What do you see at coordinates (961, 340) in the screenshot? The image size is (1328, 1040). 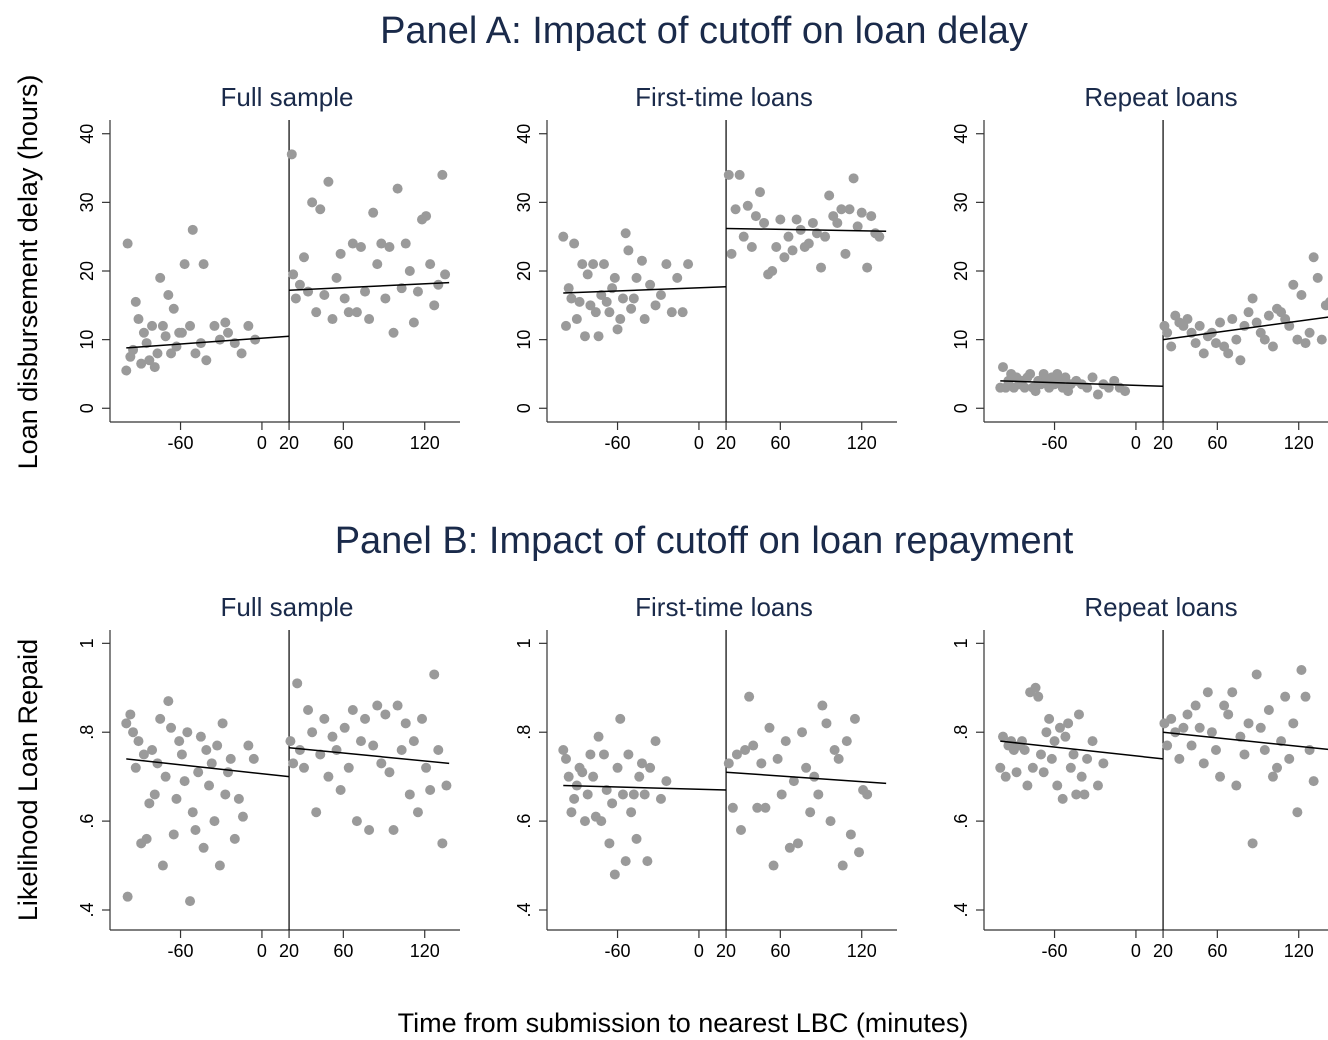 I see `y-tick-label: 10` at bounding box center [961, 340].